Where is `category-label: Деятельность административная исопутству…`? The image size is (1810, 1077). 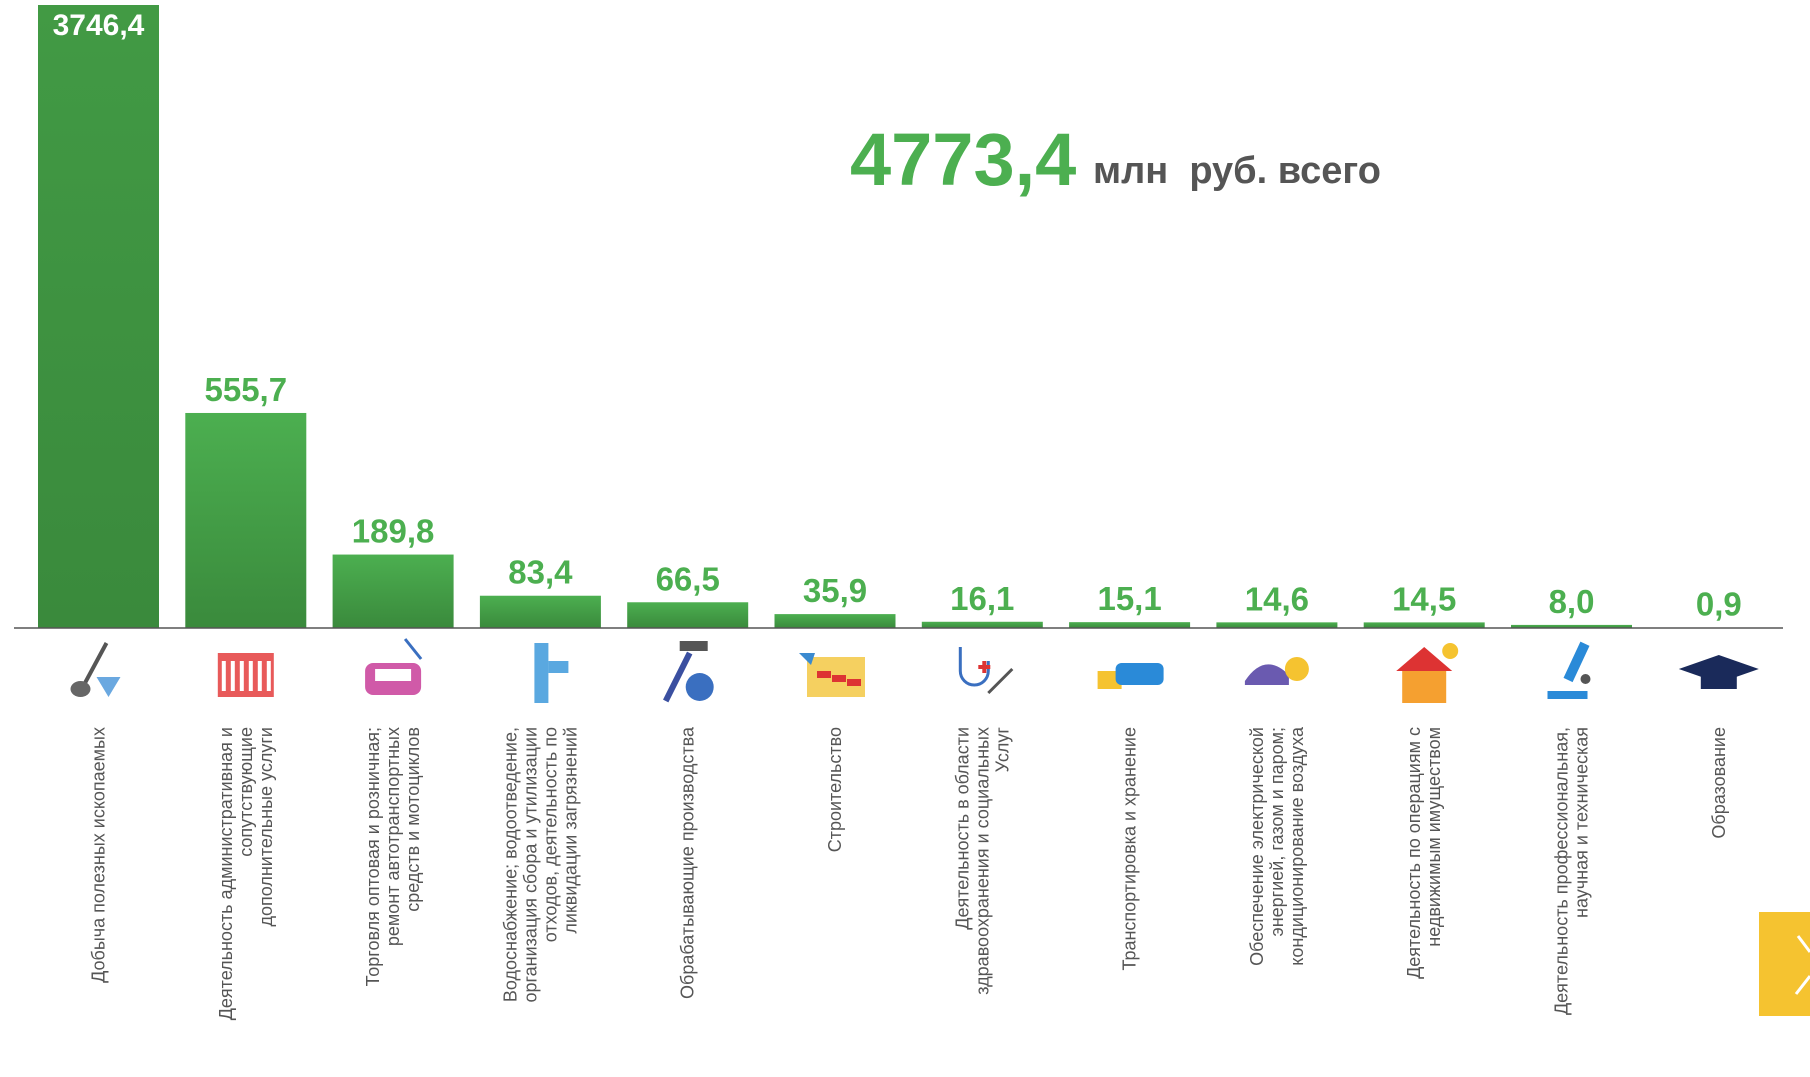
category-label: Деятельность административная исопутству… is located at coordinates (246, 873).